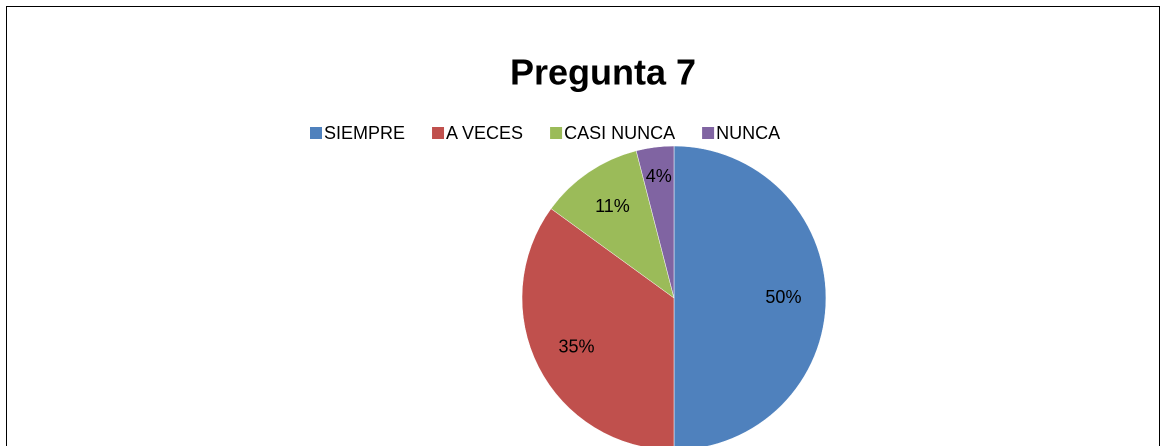 The height and width of the screenshot is (446, 1161). What do you see at coordinates (659, 176) in the screenshot?
I see `data-label: 4%` at bounding box center [659, 176].